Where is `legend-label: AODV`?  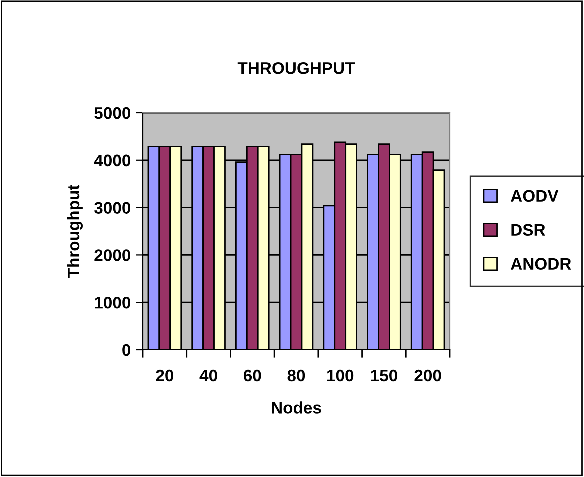
legend-label: AODV is located at coordinates (535, 196).